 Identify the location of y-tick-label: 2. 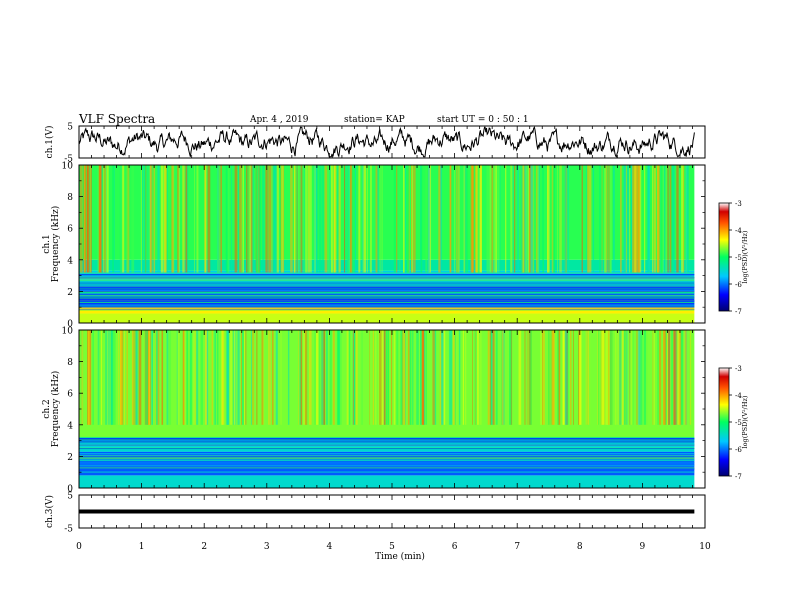
(70, 458).